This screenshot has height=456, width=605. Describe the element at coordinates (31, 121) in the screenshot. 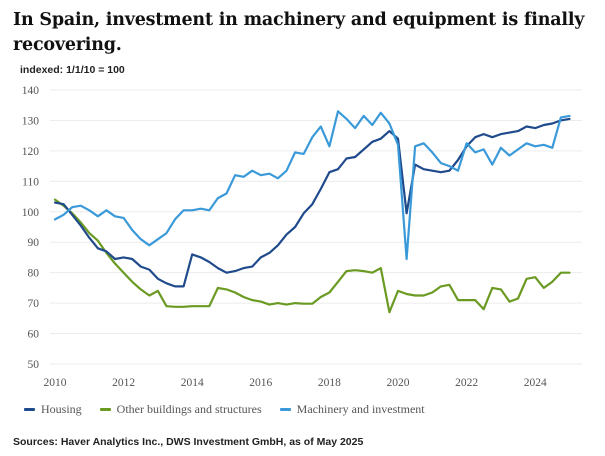

I see `y-tick-label: 130` at that location.